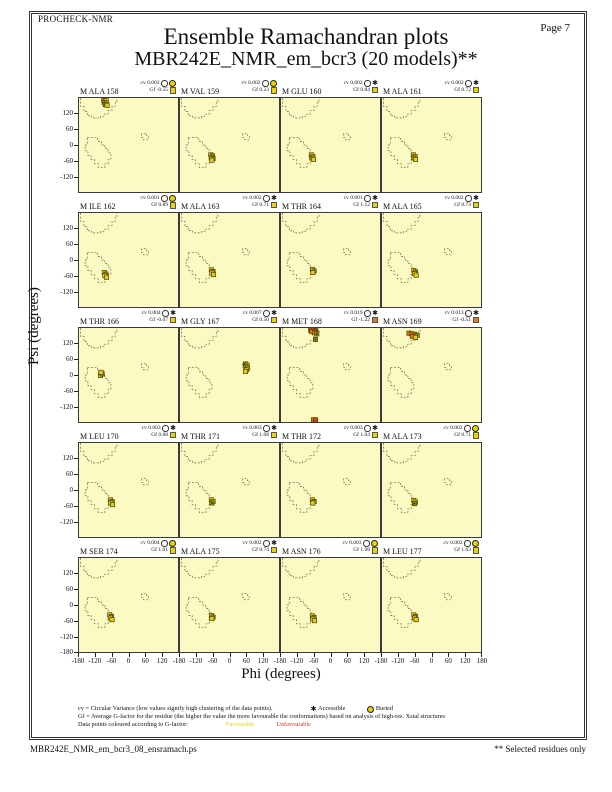  Describe the element at coordinates (260, 204) in the screenshot. I see `gf-value: Gf 0.71` at that location.